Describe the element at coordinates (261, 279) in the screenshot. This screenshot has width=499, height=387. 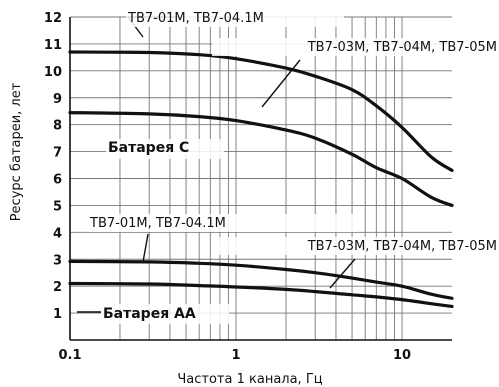
I see `curve-aa-tb7-01m` at that location.